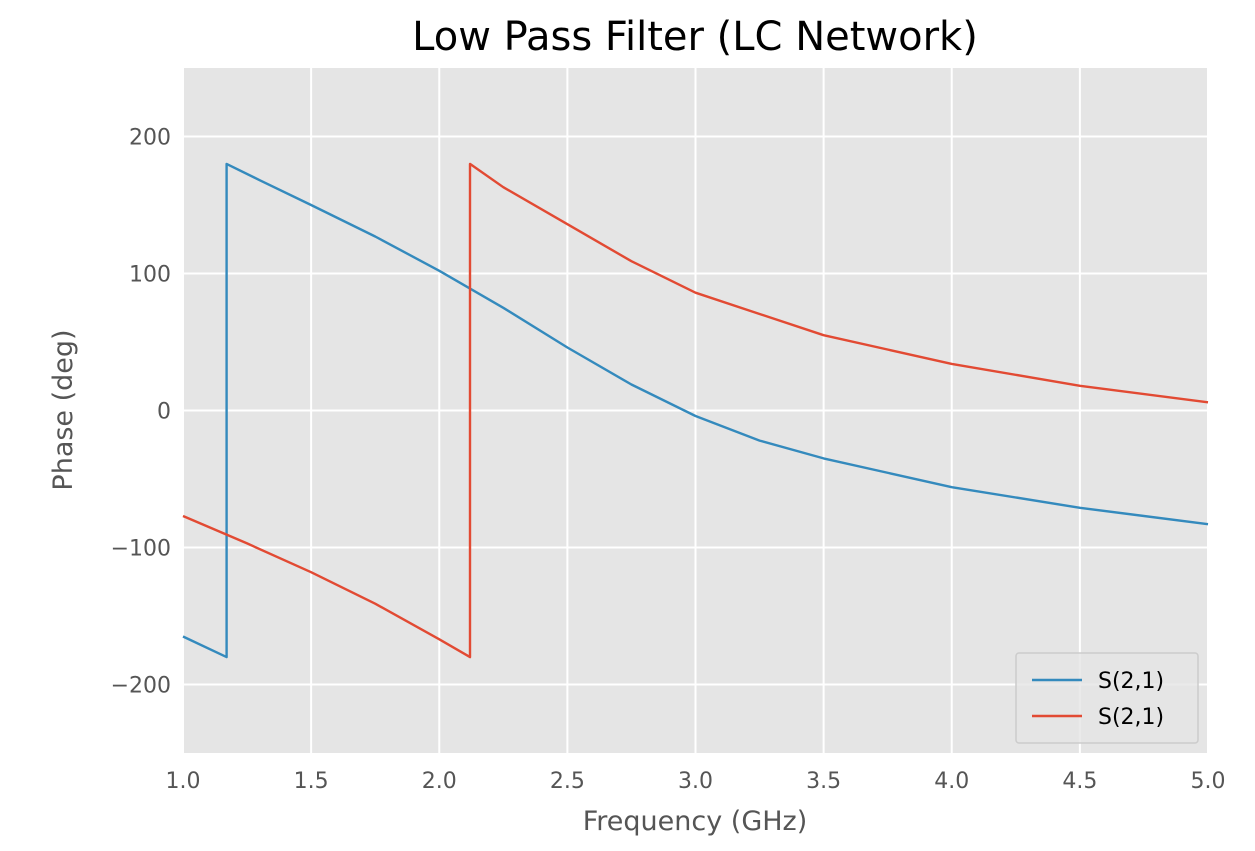 Image resolution: width=1255 pixels, height=851 pixels. I want to click on y-tick-label: −100, so click(141, 549).